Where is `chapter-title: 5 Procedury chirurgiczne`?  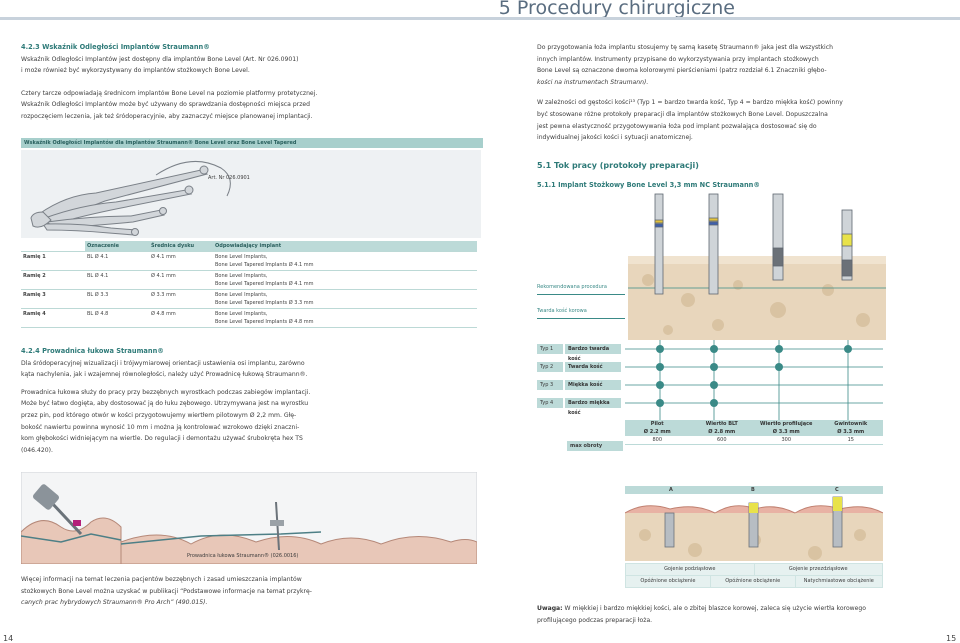 chapter-title: 5 Procedury chirurgiczne is located at coordinates (616, 9).